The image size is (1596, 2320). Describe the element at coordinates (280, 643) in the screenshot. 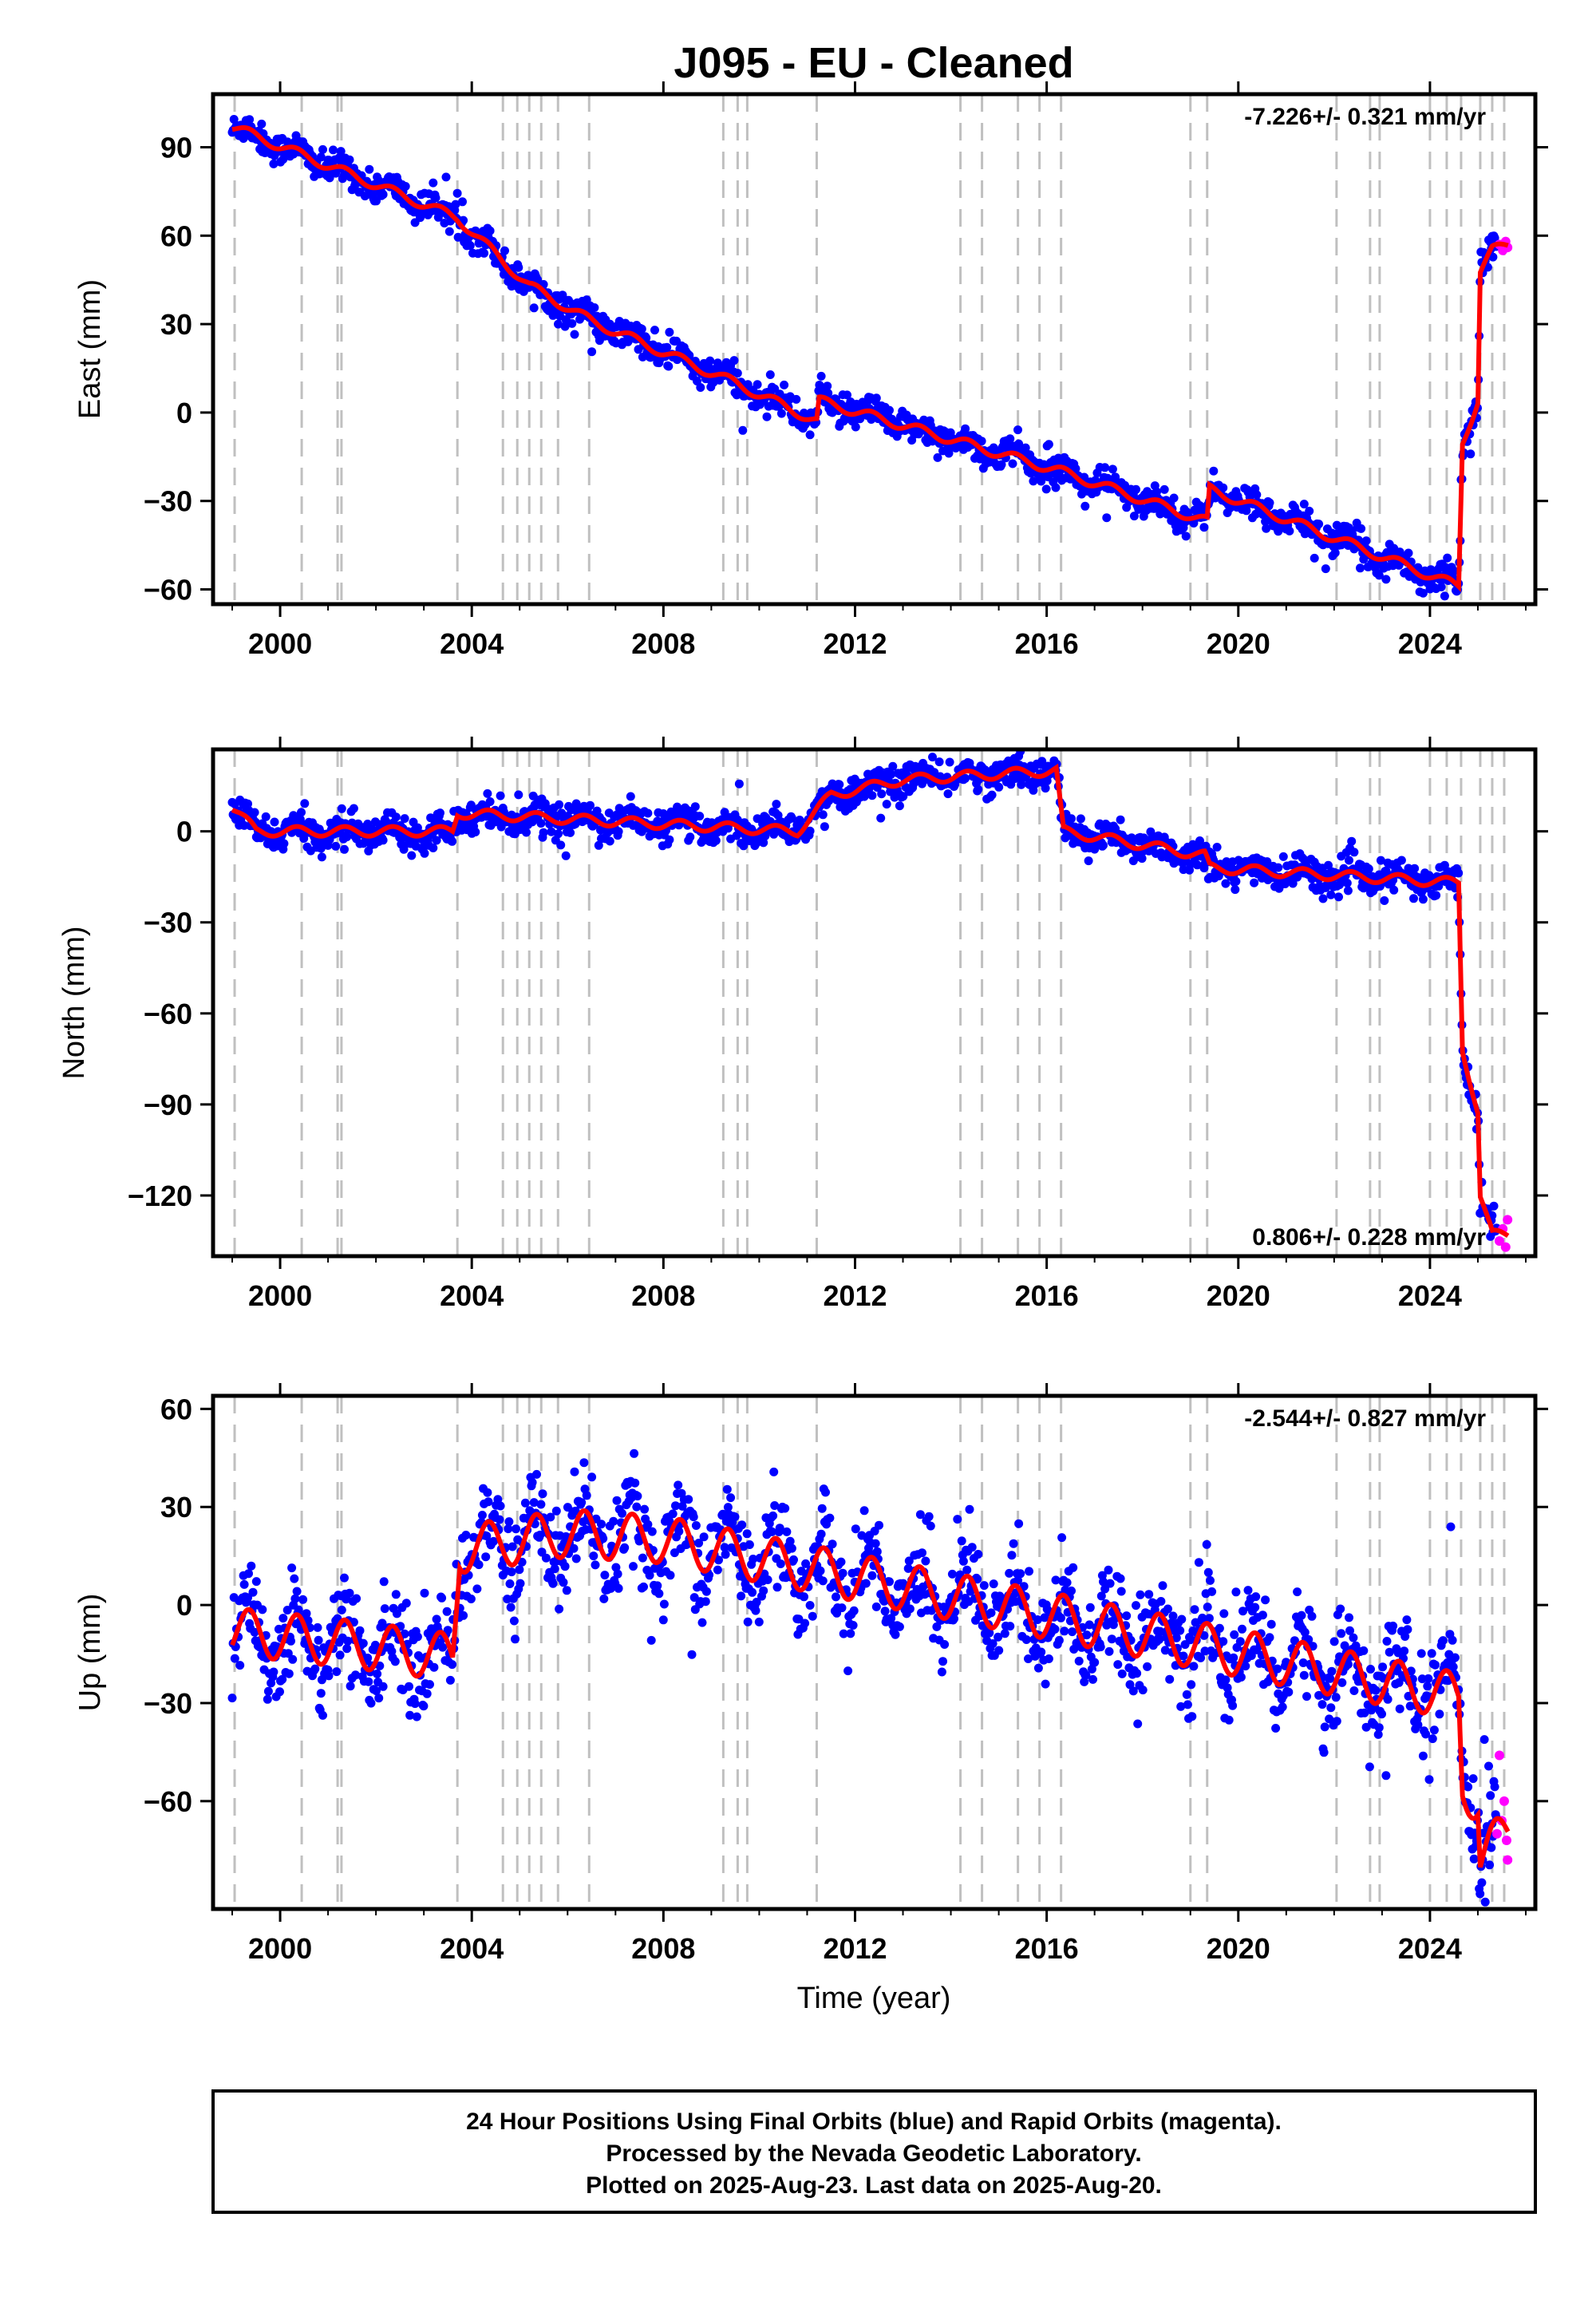

I see `x-tick-label: 2000` at that location.